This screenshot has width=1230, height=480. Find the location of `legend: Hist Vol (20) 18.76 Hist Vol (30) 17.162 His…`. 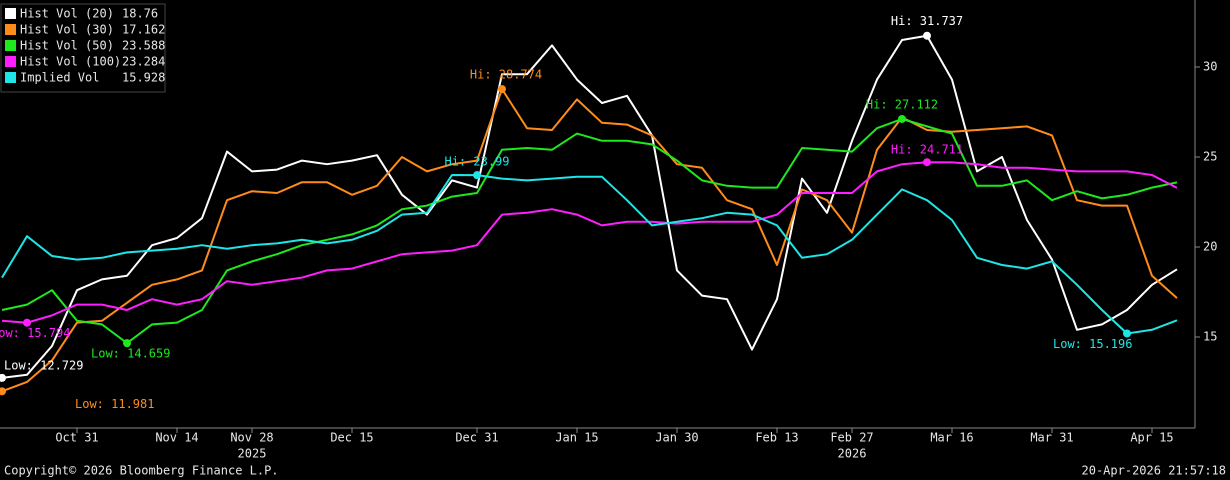

legend: Hist Vol (20) 18.76 Hist Vol (30) 17.162 His… is located at coordinates (83, 48).